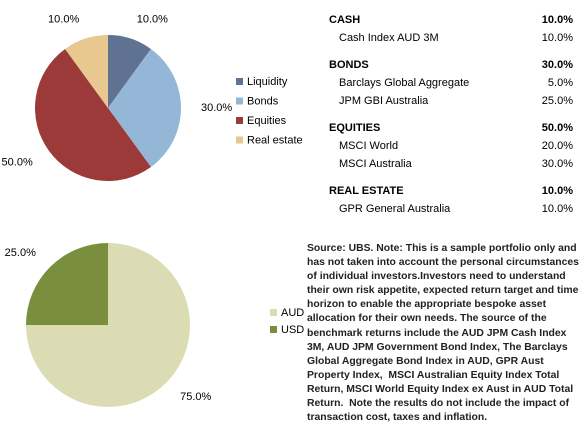 The image size is (581, 432). Describe the element at coordinates (384, 101) in the screenshot. I see `row-name: JPM GBI Australia` at that location.